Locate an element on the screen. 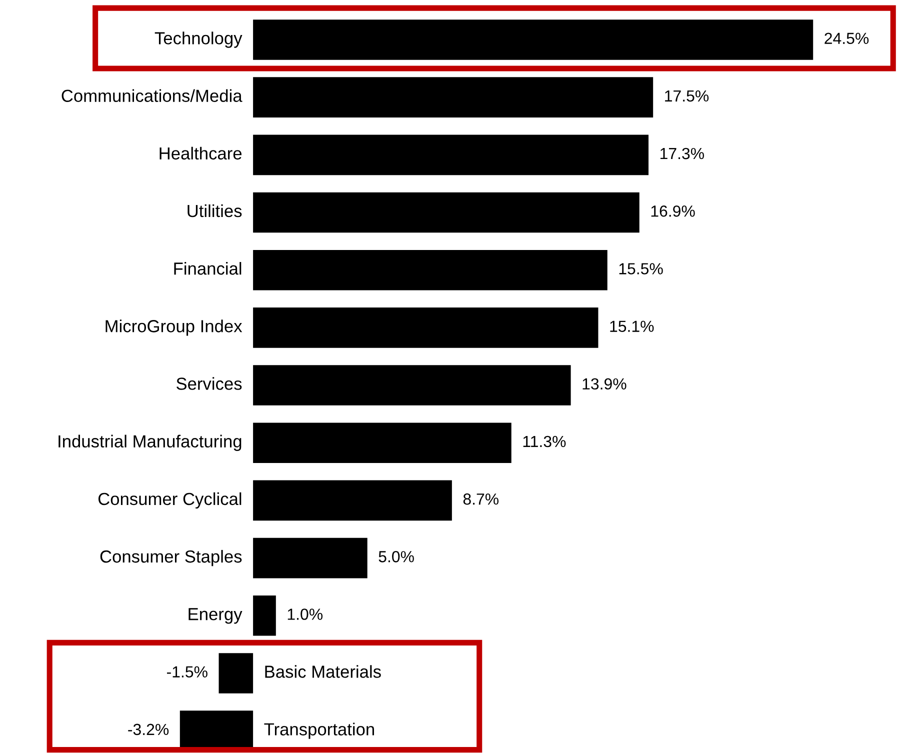  data-label: 13.9% is located at coordinates (604, 384).